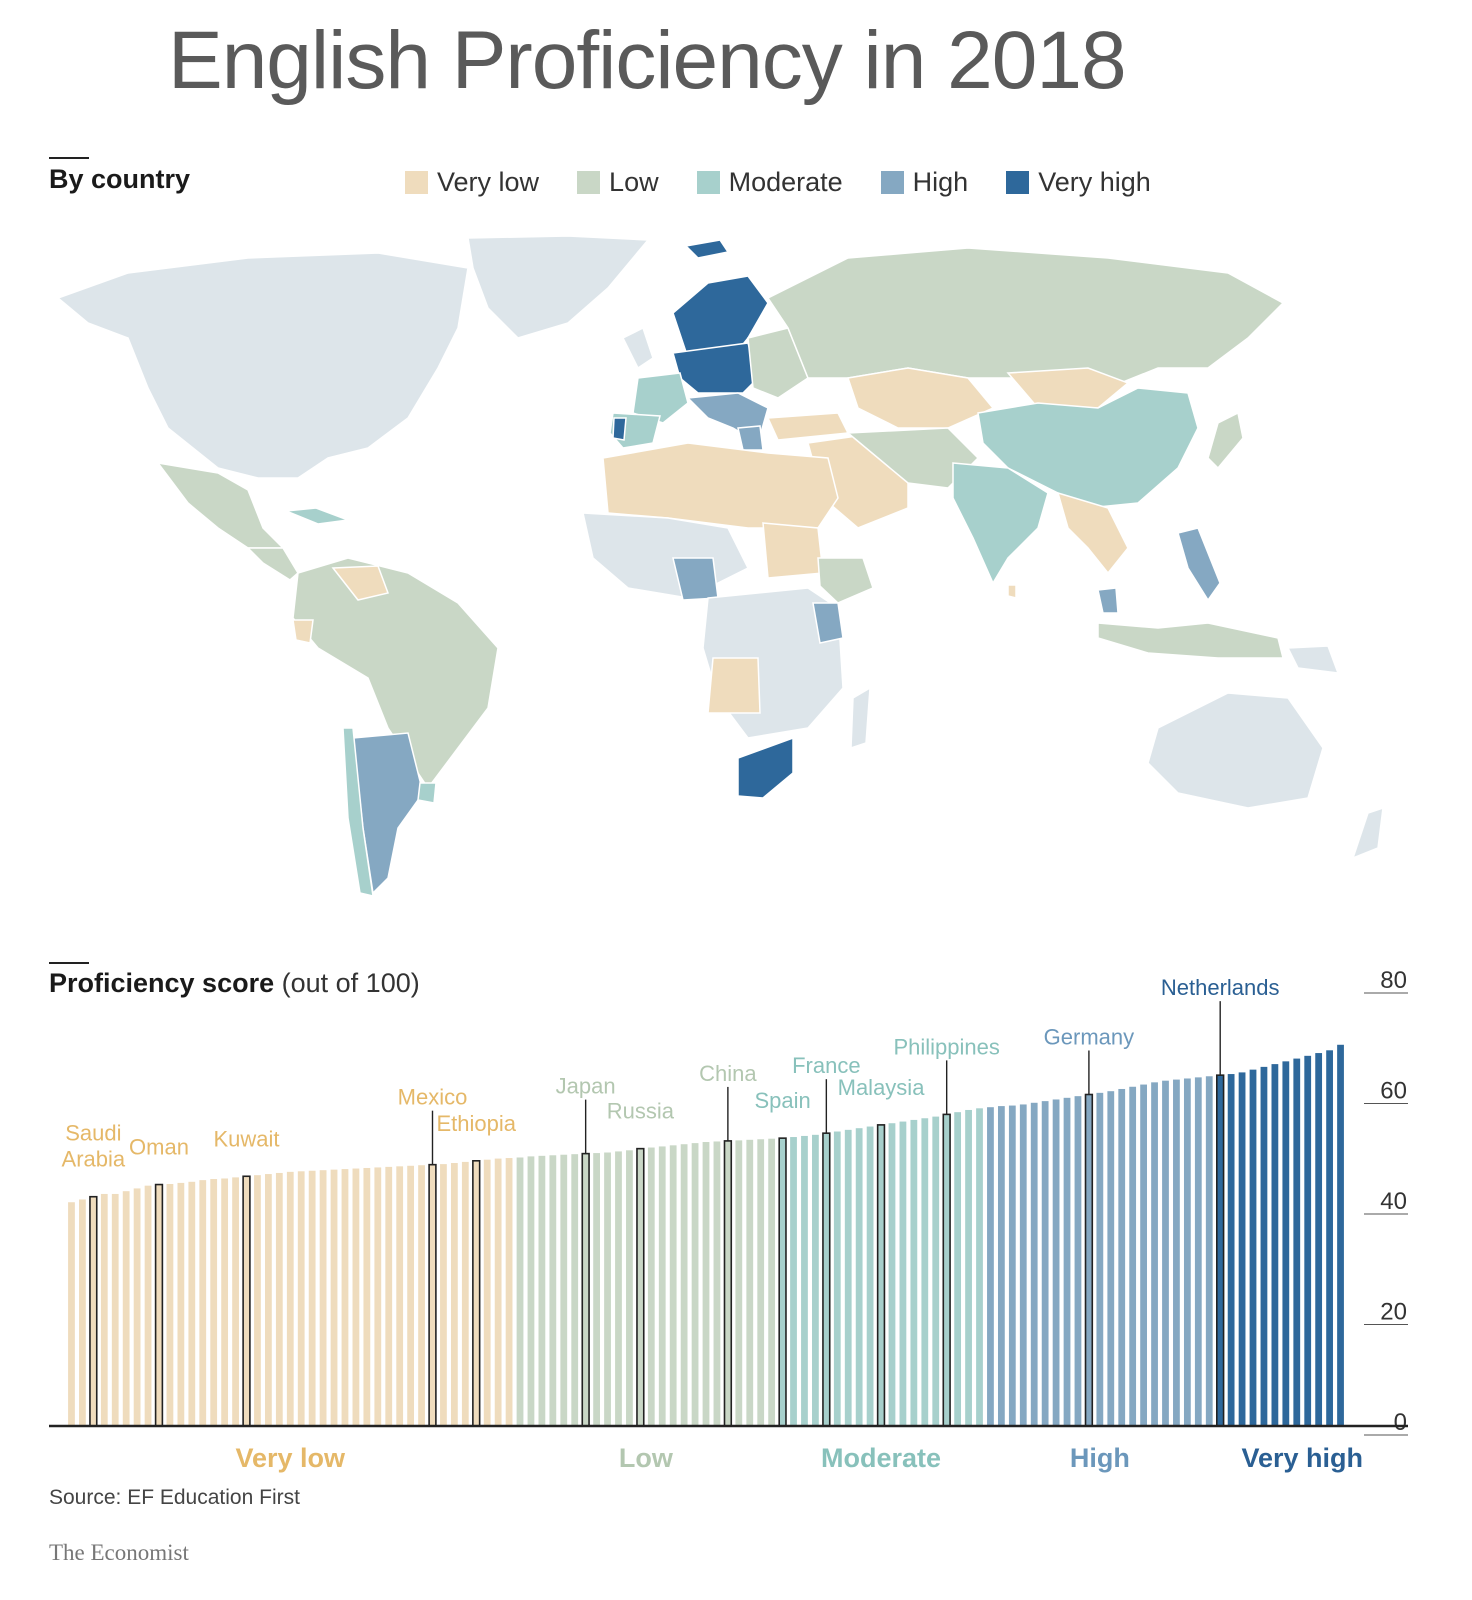 This screenshot has height=1600, width=1472. I want to click on band-label: Low, so click(646, 1458).